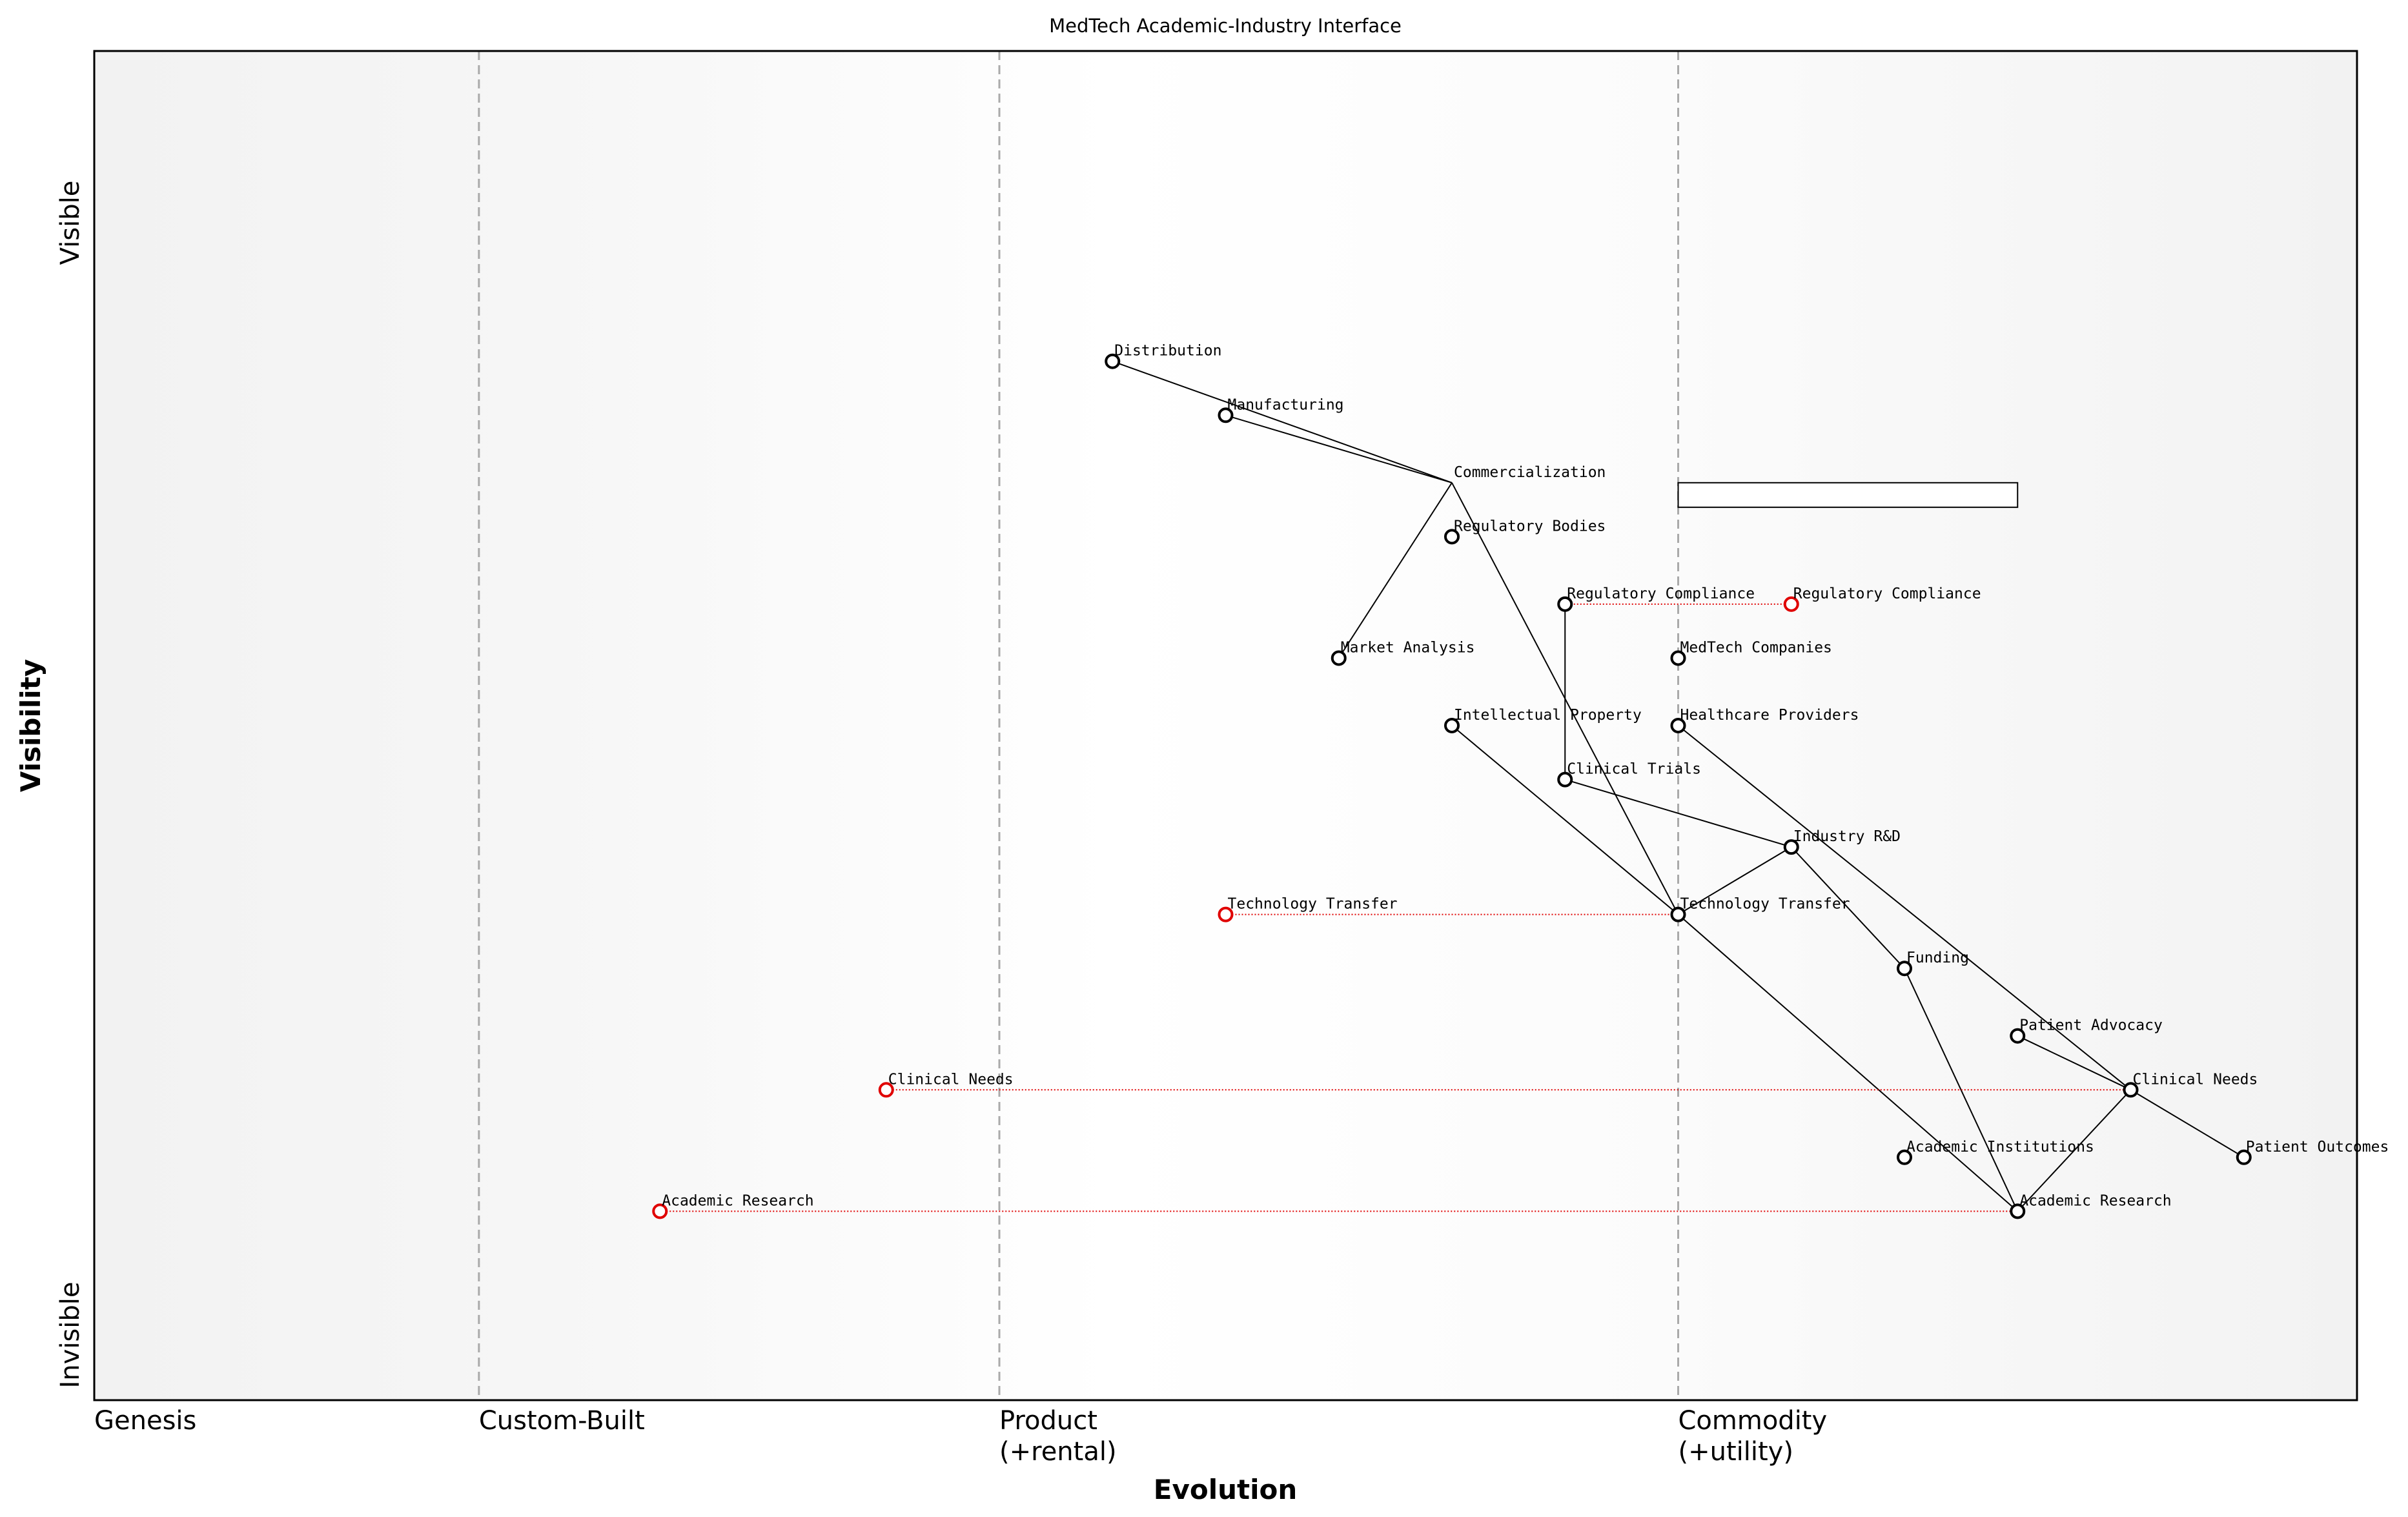 This screenshot has height=1517, width=2408. I want to click on node-label: Healthcare Providers, so click(1769, 716).